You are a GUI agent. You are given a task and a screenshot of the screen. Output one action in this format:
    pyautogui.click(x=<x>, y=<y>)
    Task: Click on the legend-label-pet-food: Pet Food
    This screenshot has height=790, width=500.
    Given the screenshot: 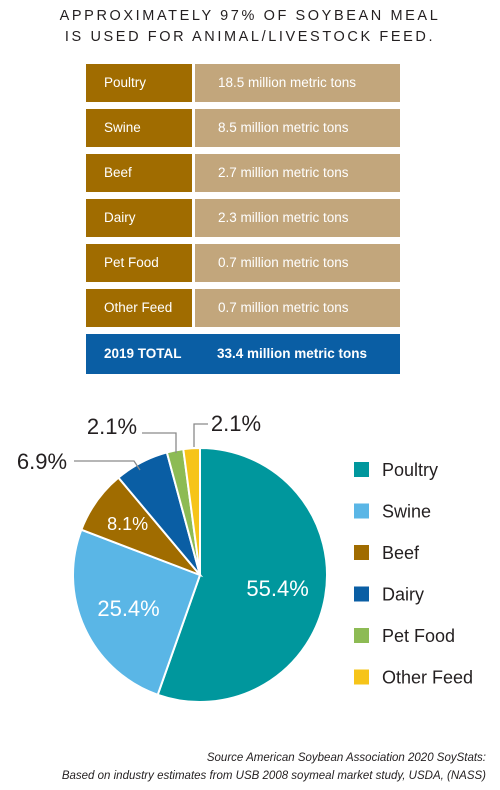 What is the action you would take?
    pyautogui.click(x=418, y=636)
    